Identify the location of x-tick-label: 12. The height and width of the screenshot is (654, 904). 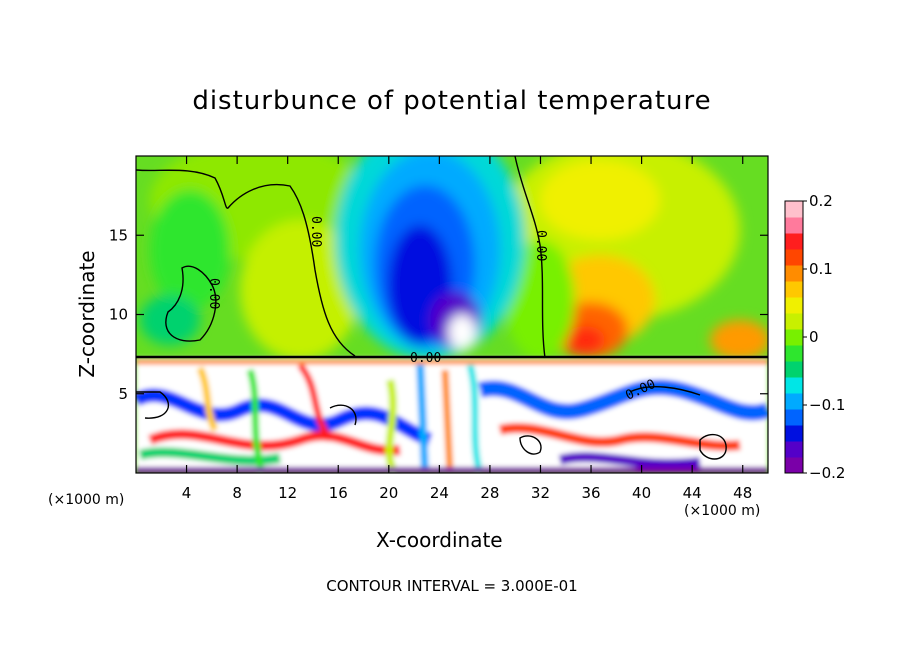
(287, 493).